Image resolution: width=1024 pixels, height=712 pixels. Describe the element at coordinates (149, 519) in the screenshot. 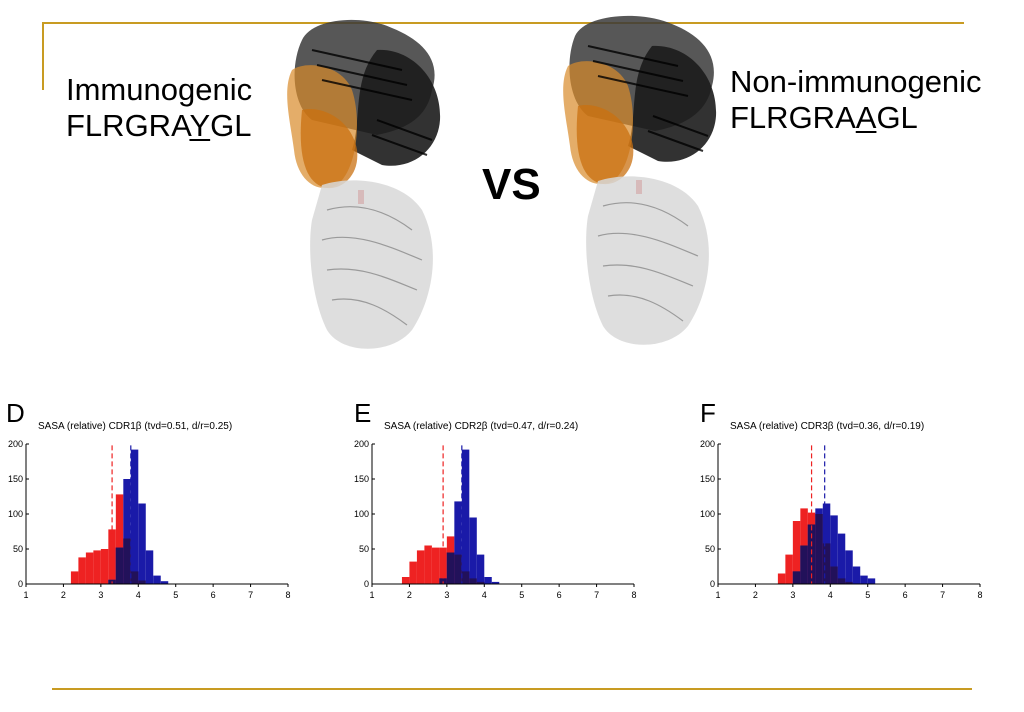

I see `histogram-cdr1: 1 2 3 4 5 6 7 8 0 50 100 150 200` at that location.